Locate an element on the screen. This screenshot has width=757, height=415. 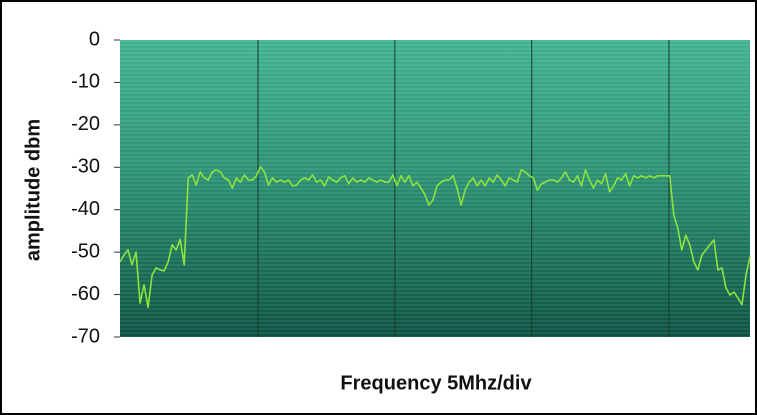
y-tick-label: -40 is located at coordinates (85, 209).